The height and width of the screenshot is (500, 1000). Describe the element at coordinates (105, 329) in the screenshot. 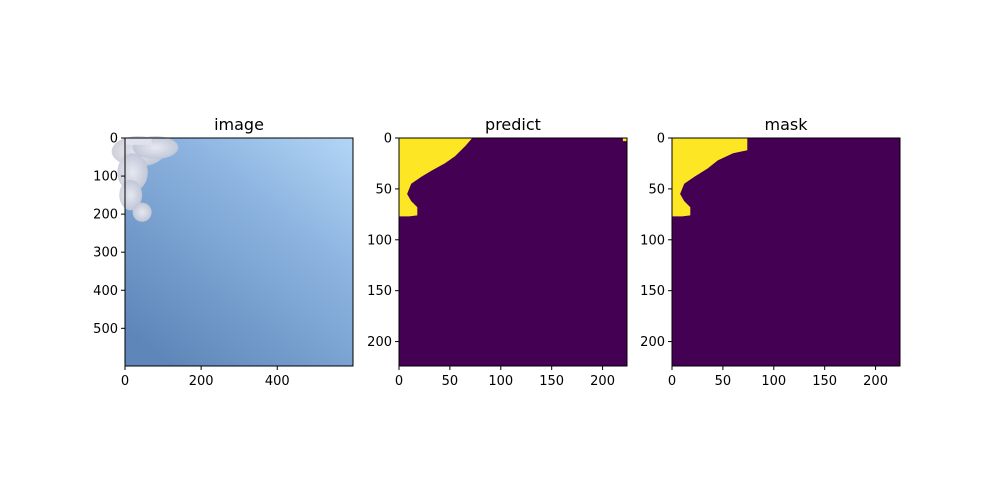

I see `y-tick-label: 500` at that location.